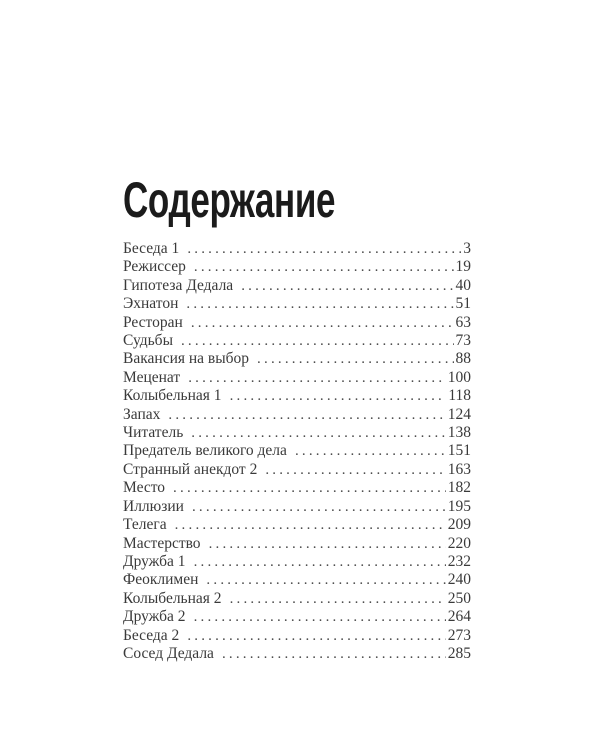  I want to click on toc-entry-page-number: 138, so click(459, 433).